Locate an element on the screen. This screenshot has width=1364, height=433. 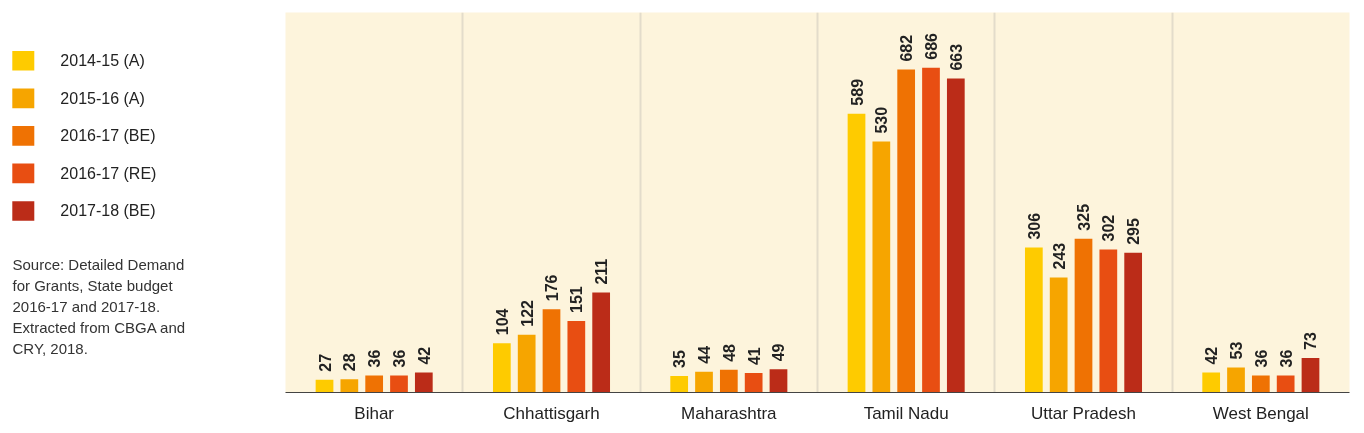
data-label: 49 is located at coordinates (779, 352).